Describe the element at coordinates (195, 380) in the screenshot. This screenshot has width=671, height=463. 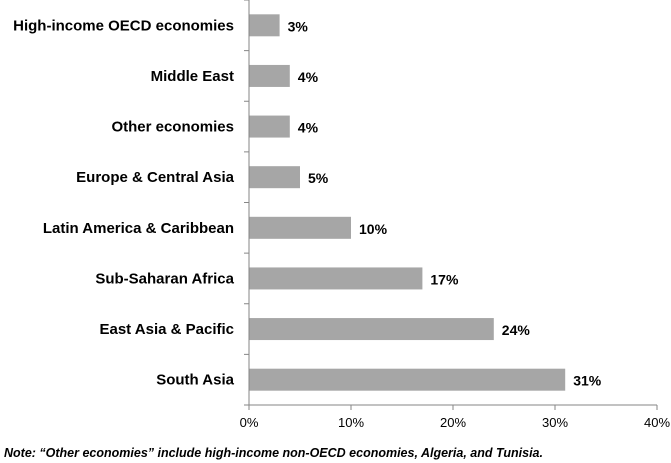
I see `category-label-7: South Asia` at that location.